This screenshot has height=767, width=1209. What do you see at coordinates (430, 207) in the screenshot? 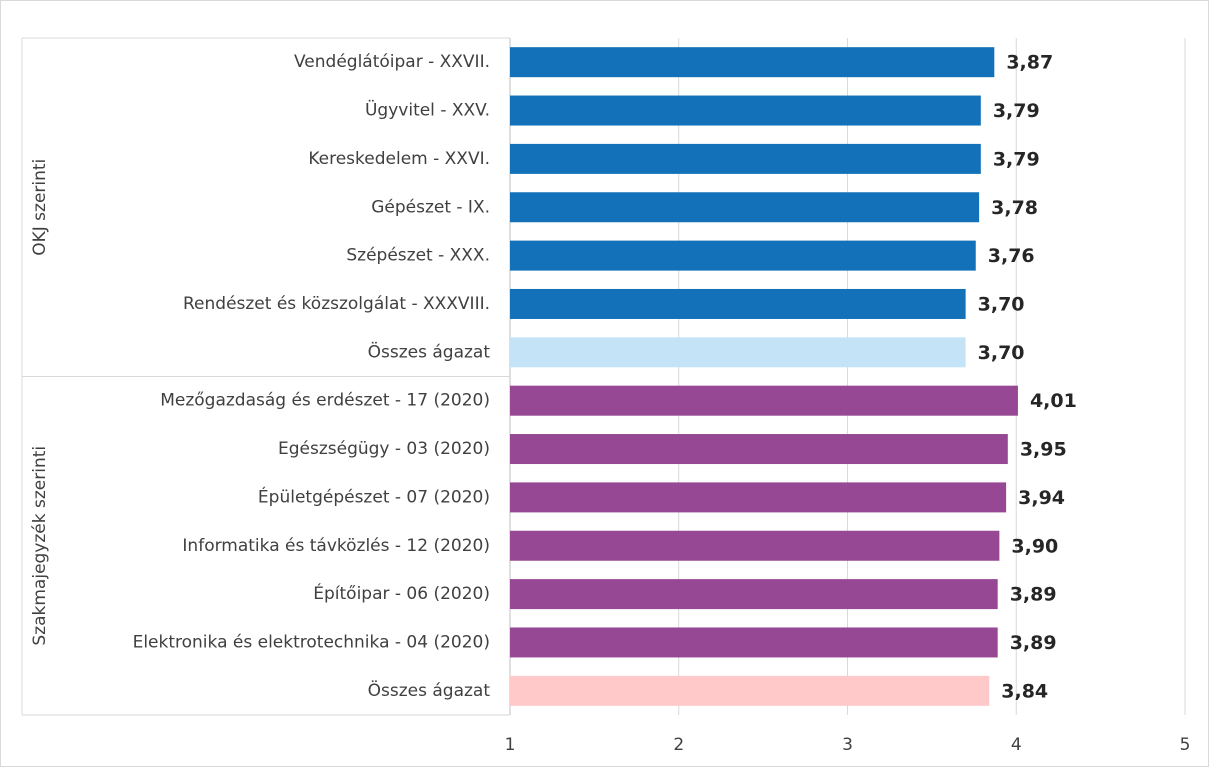
I see `y-tick-label: Gépészet - IX.` at bounding box center [430, 207].